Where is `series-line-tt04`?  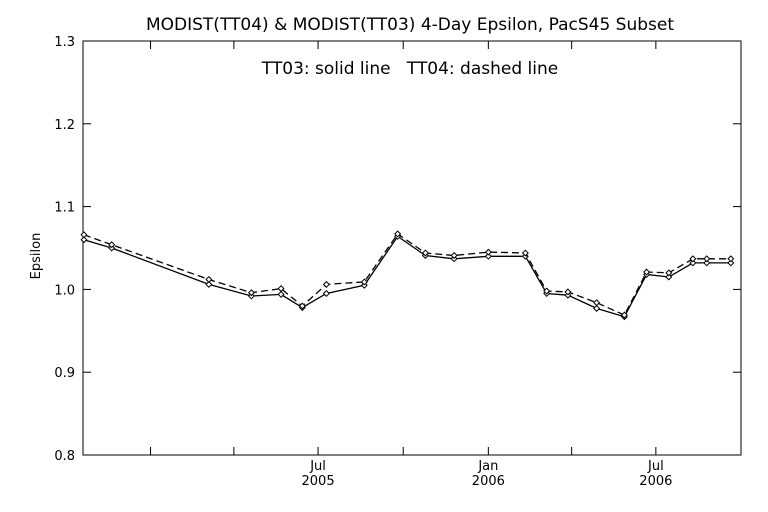 series-line-tt04 is located at coordinates (407, 274).